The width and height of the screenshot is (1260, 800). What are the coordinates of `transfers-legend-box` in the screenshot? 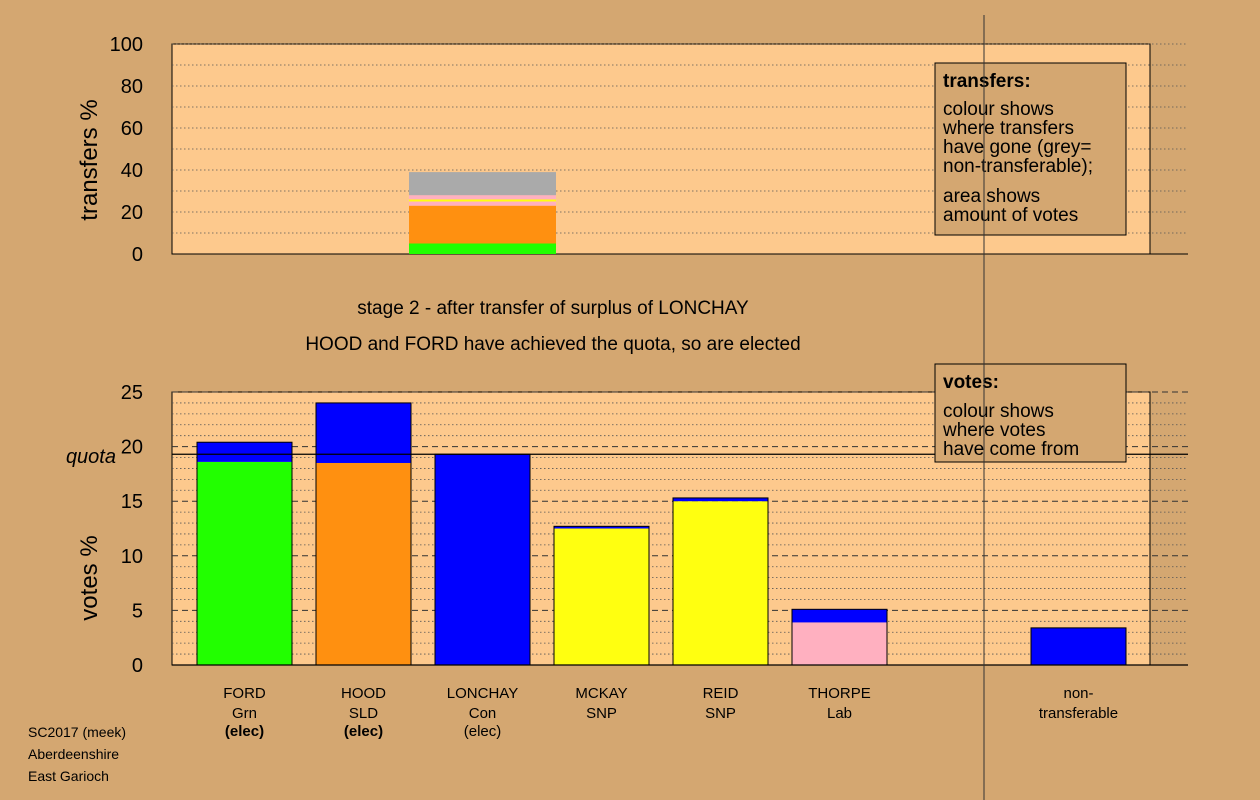 It's located at (1030, 149).